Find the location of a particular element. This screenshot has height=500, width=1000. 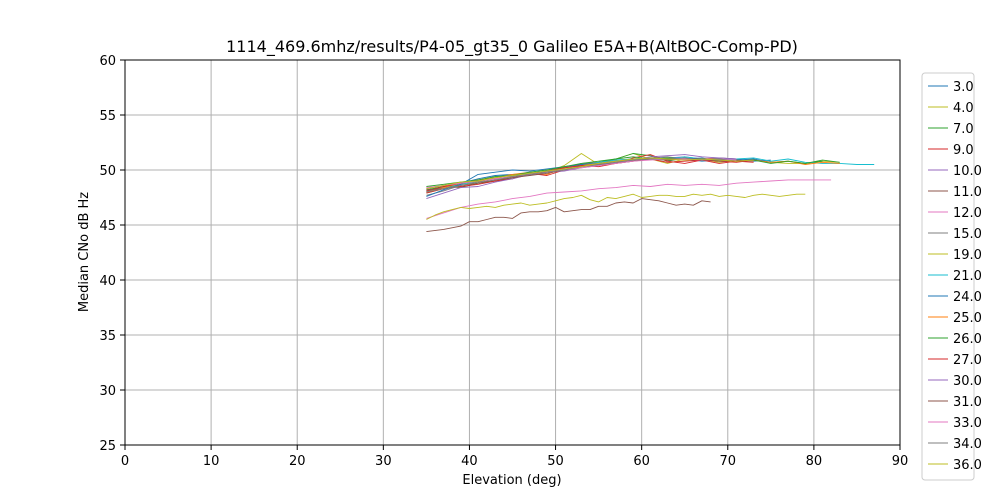

legend-label: 34.0 is located at coordinates (967, 444).